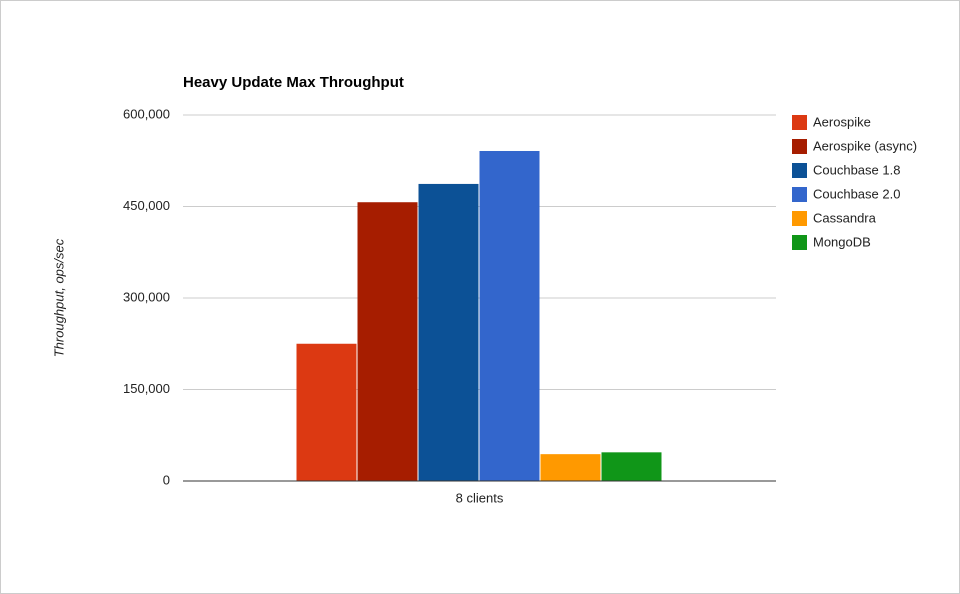 The image size is (960, 594). I want to click on chart-title: Heavy Update Max Throughput, so click(293, 82).